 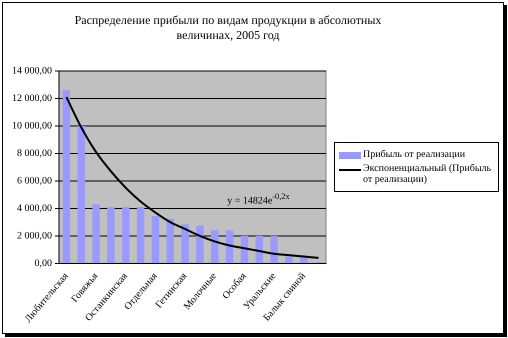 I want to click on y-tick-label: 12 000,00, so click(x=32, y=98).